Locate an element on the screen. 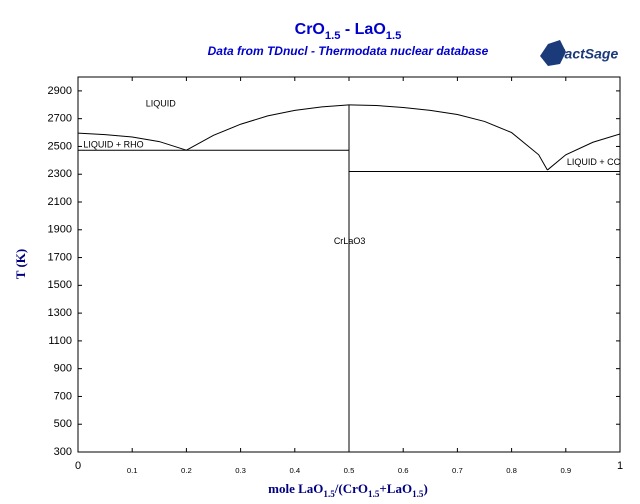 The image size is (640, 504). y-tick-label: 1300 is located at coordinates (60, 313).